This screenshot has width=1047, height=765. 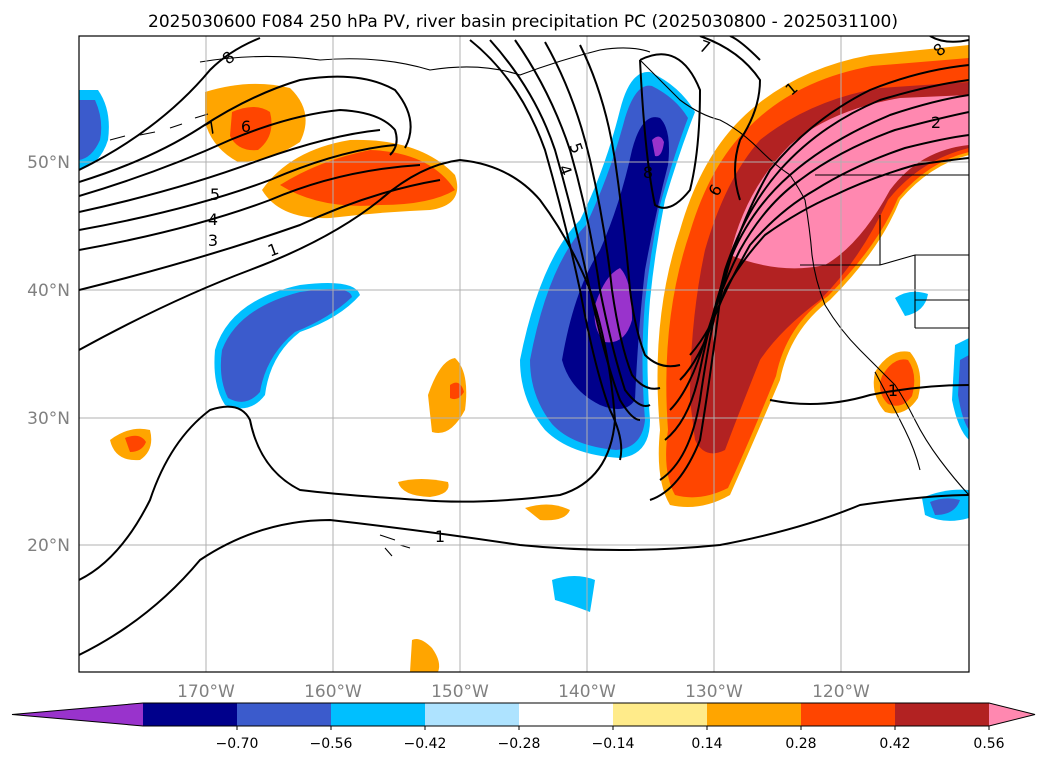 What do you see at coordinates (246, 126) in the screenshot?
I see `contour-label: 6` at bounding box center [246, 126].